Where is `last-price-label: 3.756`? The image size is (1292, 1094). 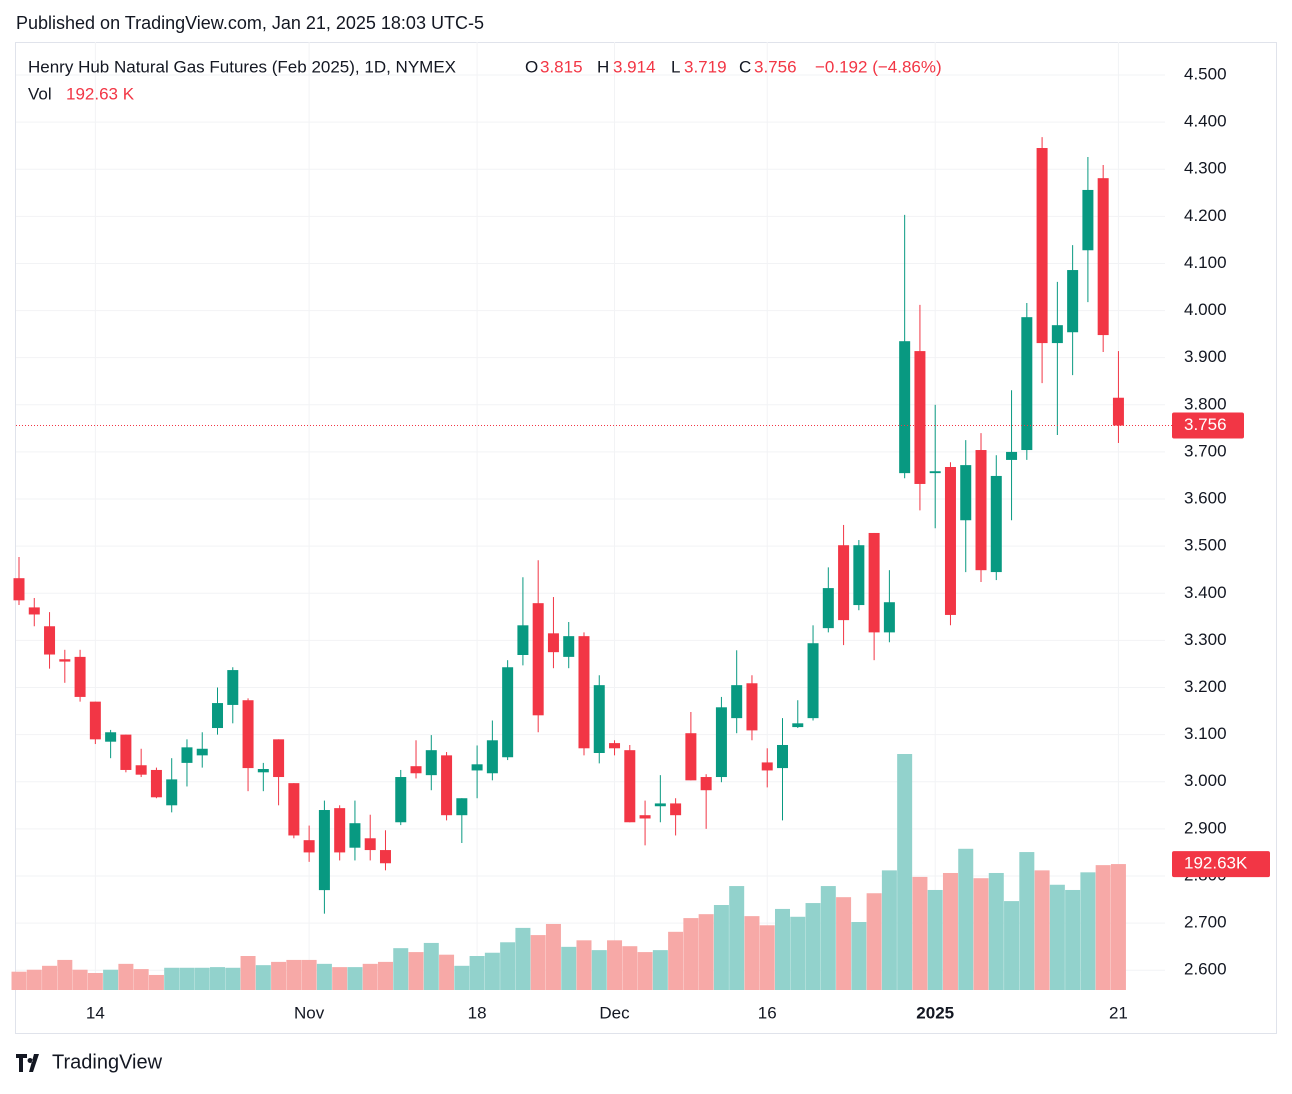
last-price-label: 3.756 is located at coordinates (1205, 424).